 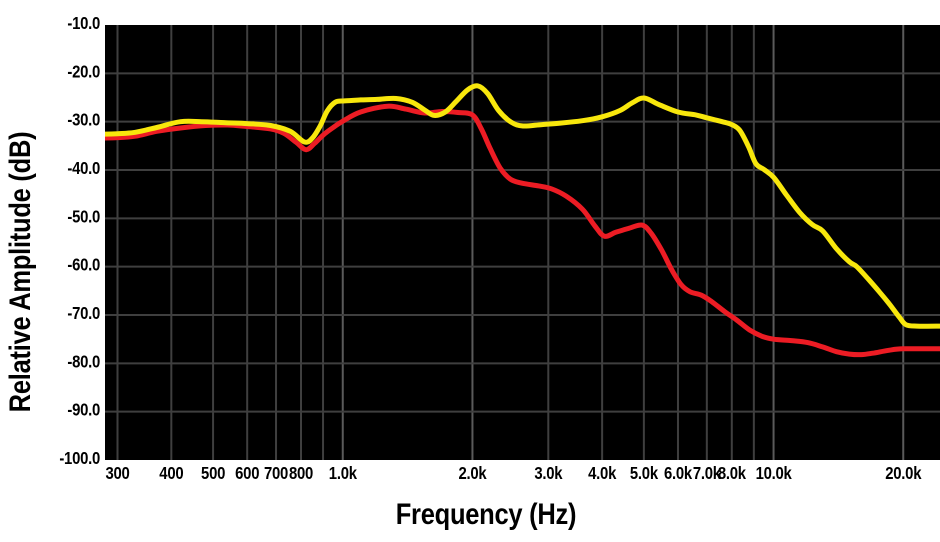 I want to click on y-tick-label: -20.0, so click(x=83, y=71).